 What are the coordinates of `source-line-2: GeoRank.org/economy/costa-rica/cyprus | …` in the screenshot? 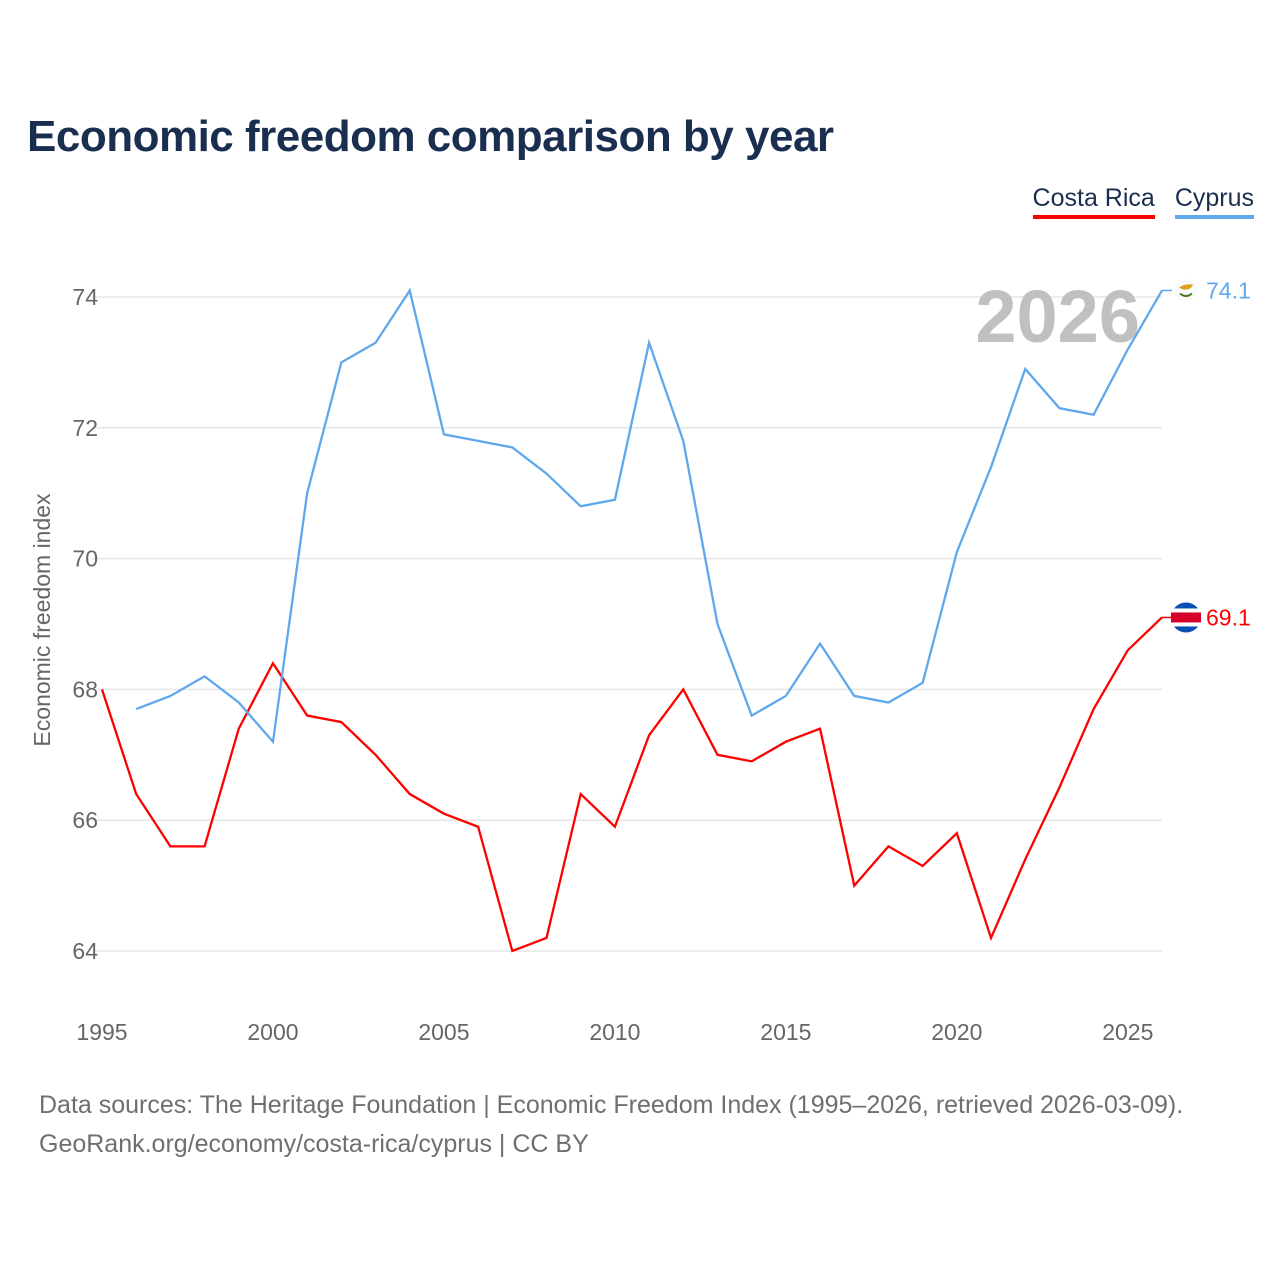 It's located at (314, 1144).